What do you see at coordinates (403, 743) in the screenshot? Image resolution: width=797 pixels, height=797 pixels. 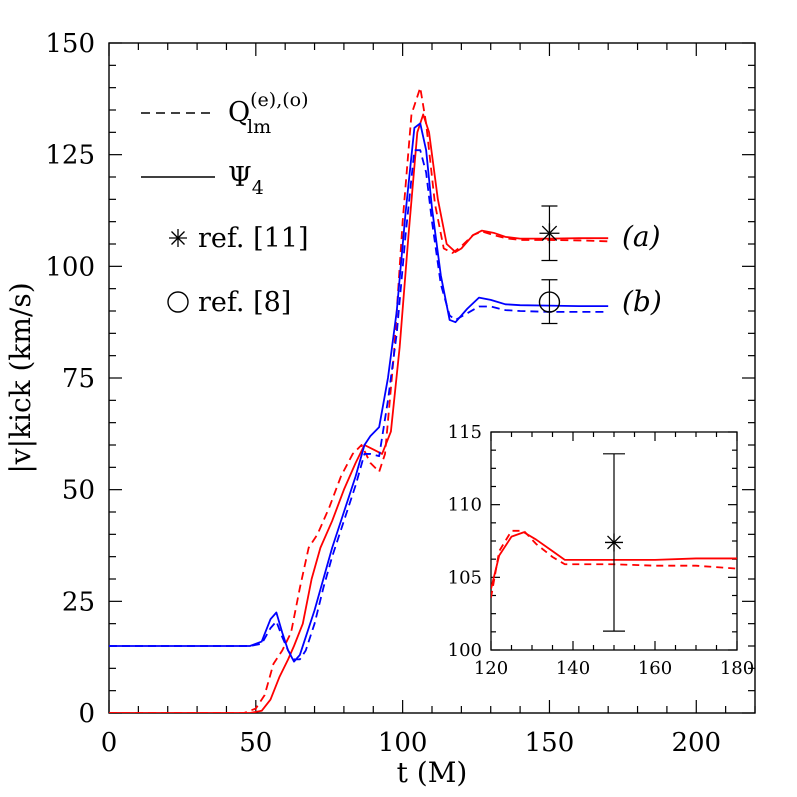 I see `x-tick-label: 100` at bounding box center [403, 743].